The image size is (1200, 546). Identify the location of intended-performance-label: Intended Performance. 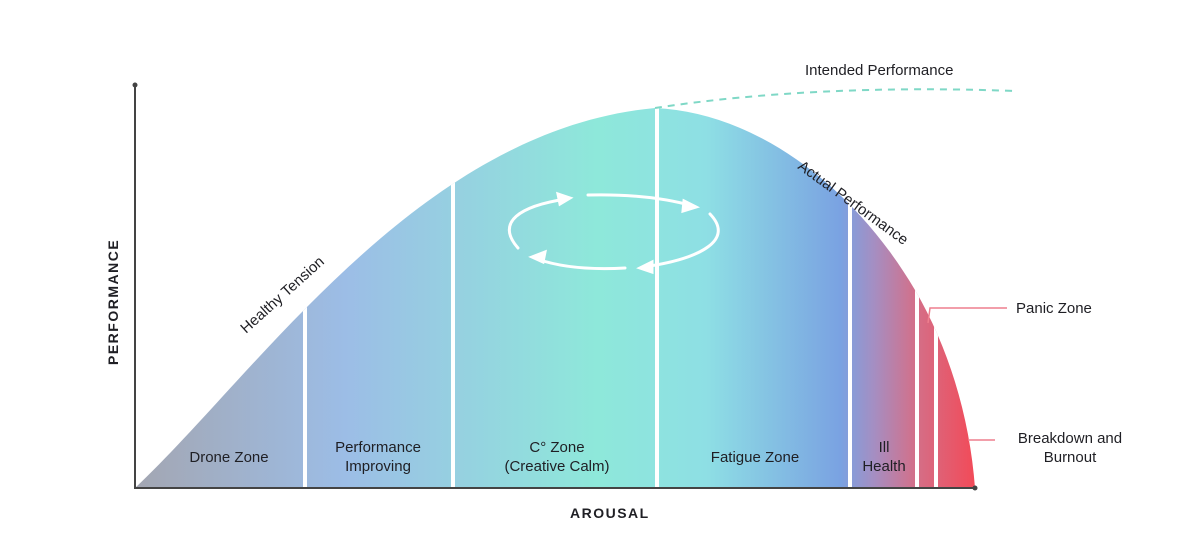
(879, 70).